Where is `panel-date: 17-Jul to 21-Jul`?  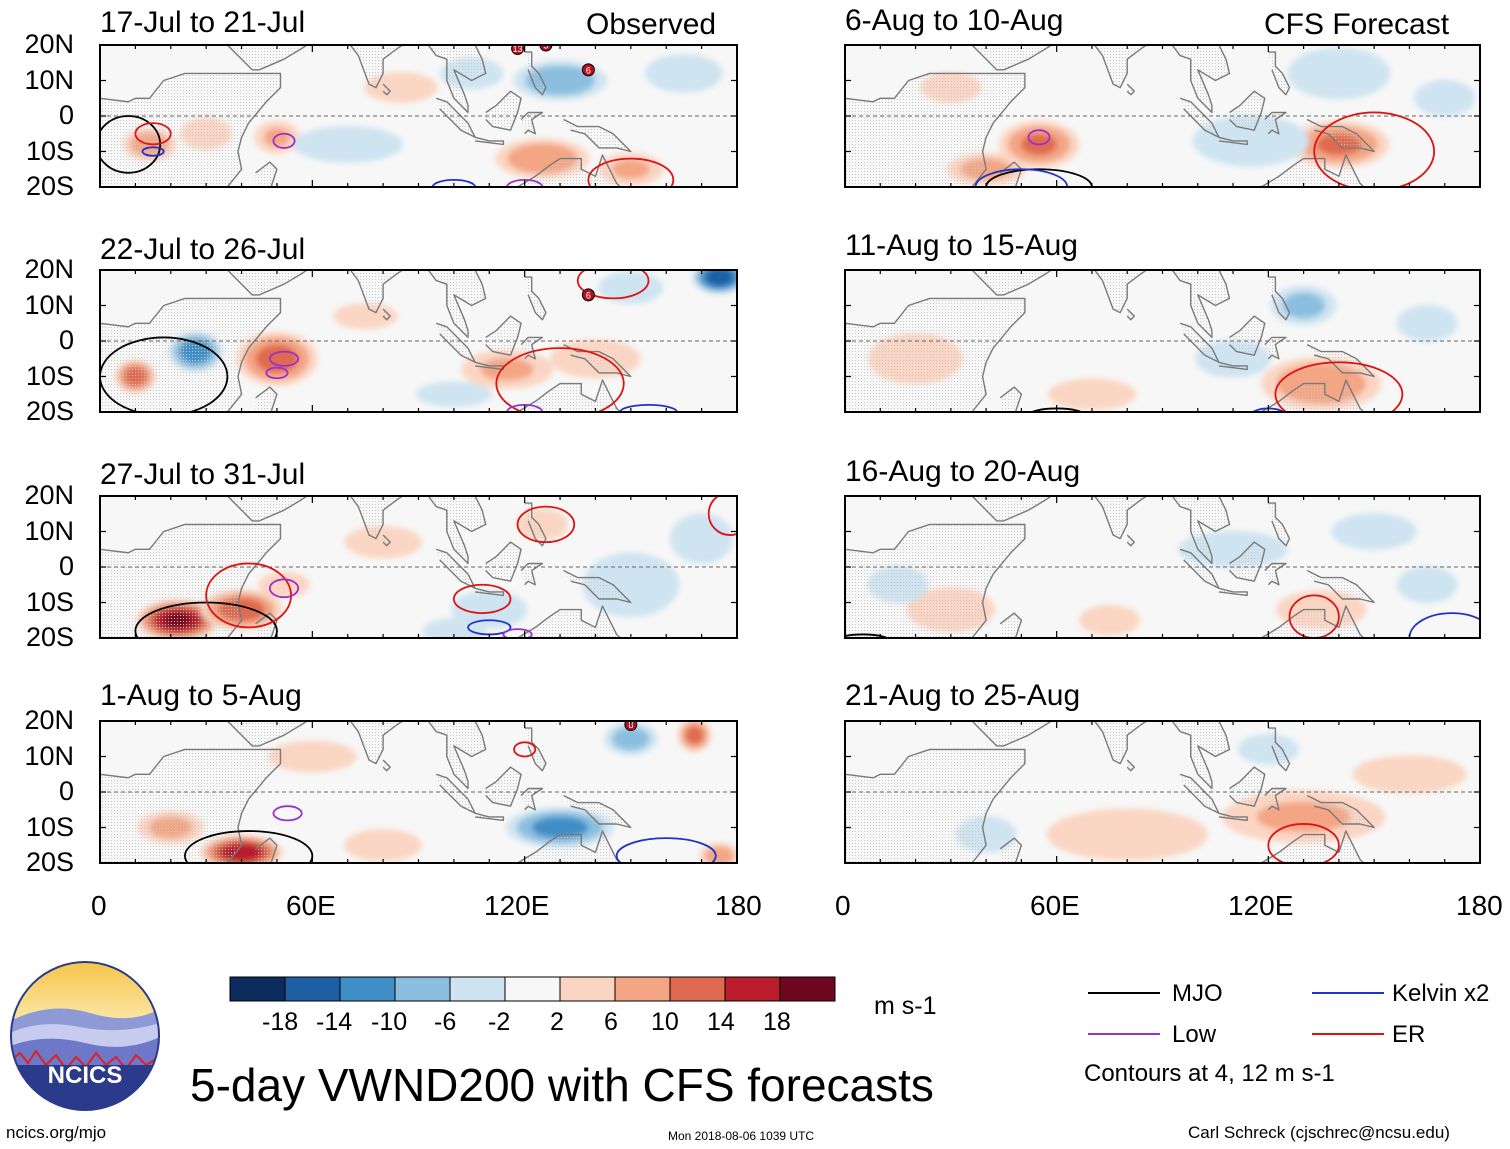 panel-date: 17-Jul to 21-Jul is located at coordinates (203, 22).